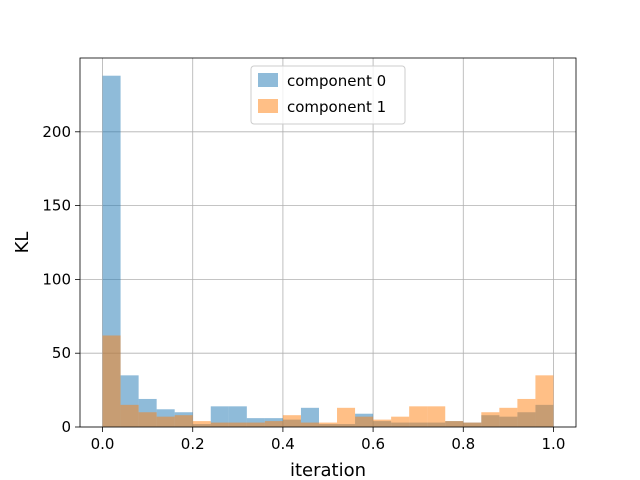 This screenshot has height=480, width=640. Describe the element at coordinates (328, 470) in the screenshot. I see `x-axis-label: iteration` at that location.